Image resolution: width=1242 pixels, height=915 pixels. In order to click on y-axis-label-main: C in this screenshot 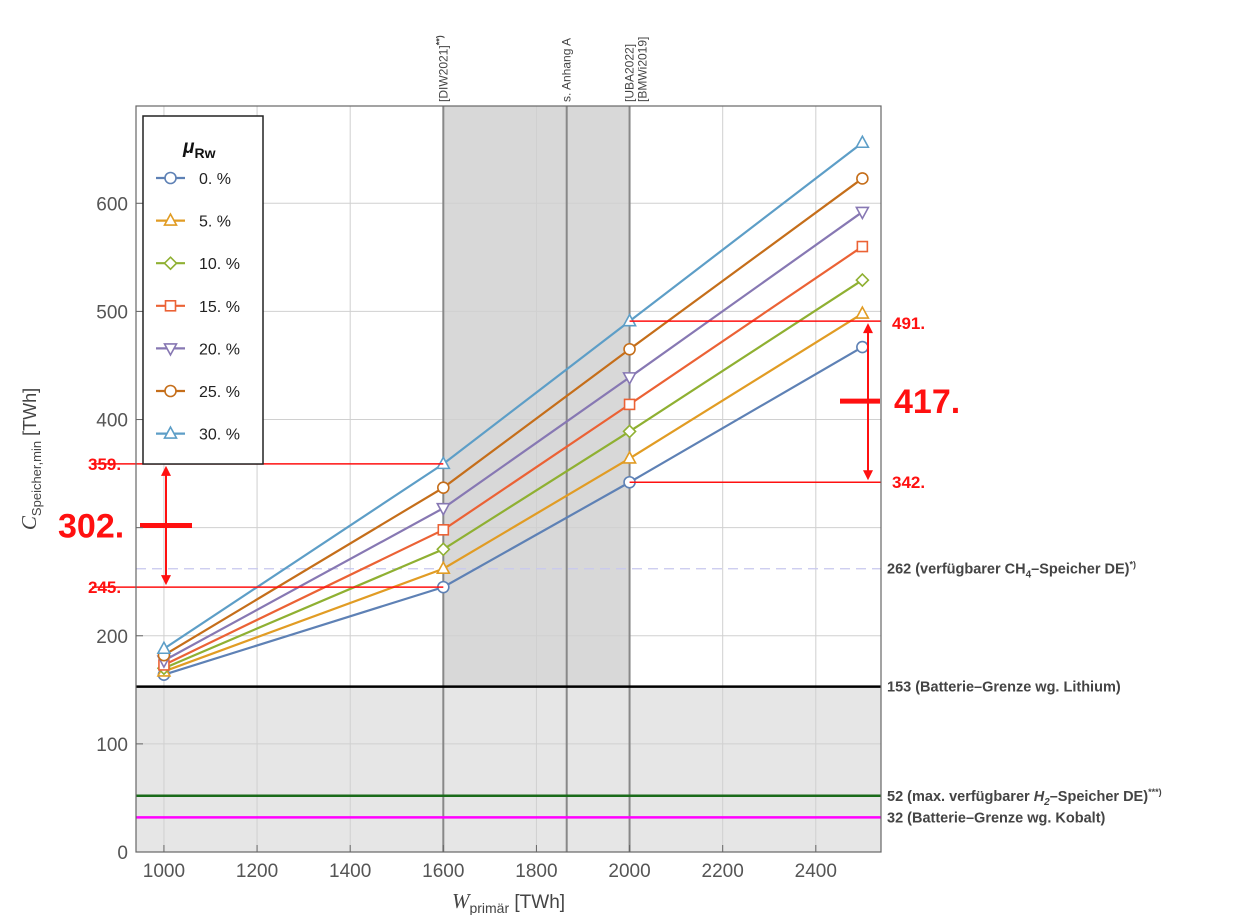, I will do `click(29, 522)`.